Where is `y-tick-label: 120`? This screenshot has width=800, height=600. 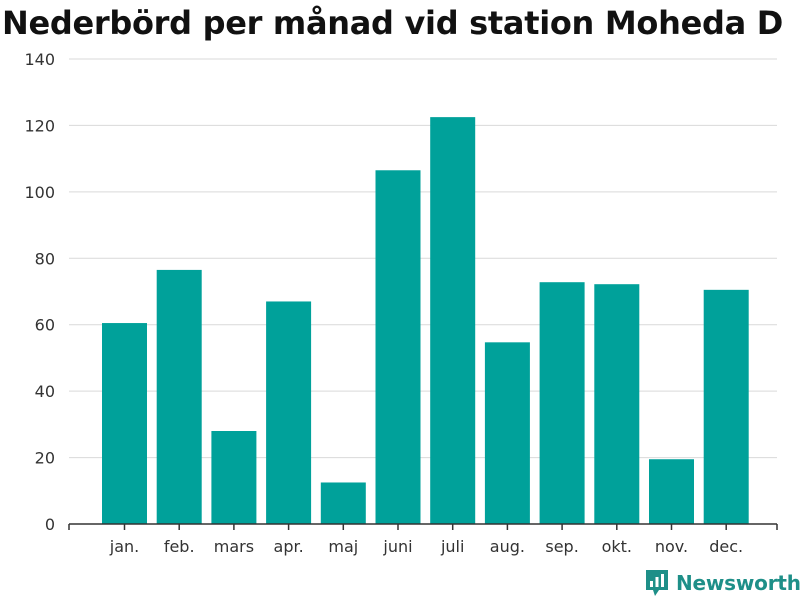 y-tick-label: 120 is located at coordinates (39, 125).